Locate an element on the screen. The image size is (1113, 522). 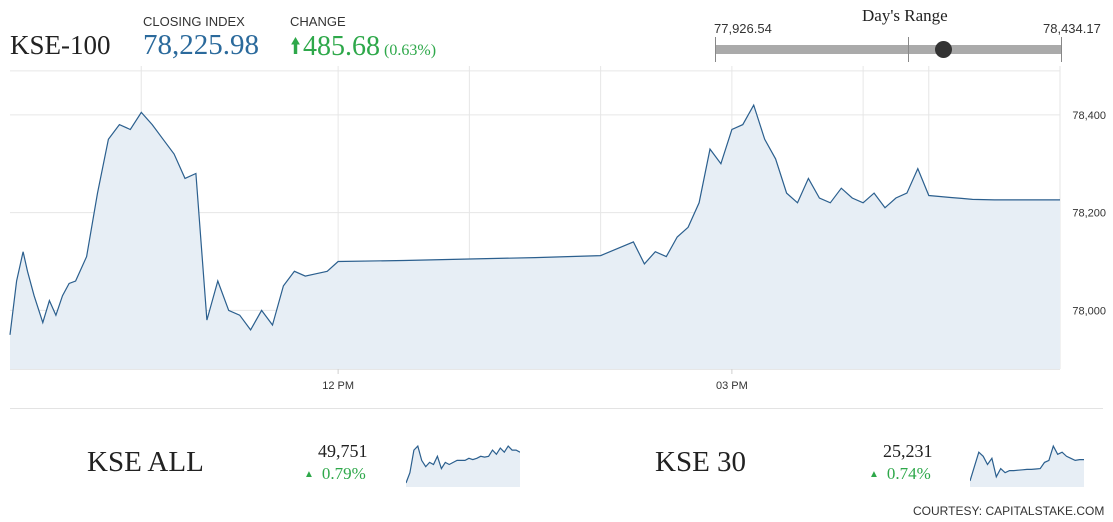
kse-all-change-value: 0.79% is located at coordinates (343, 473).